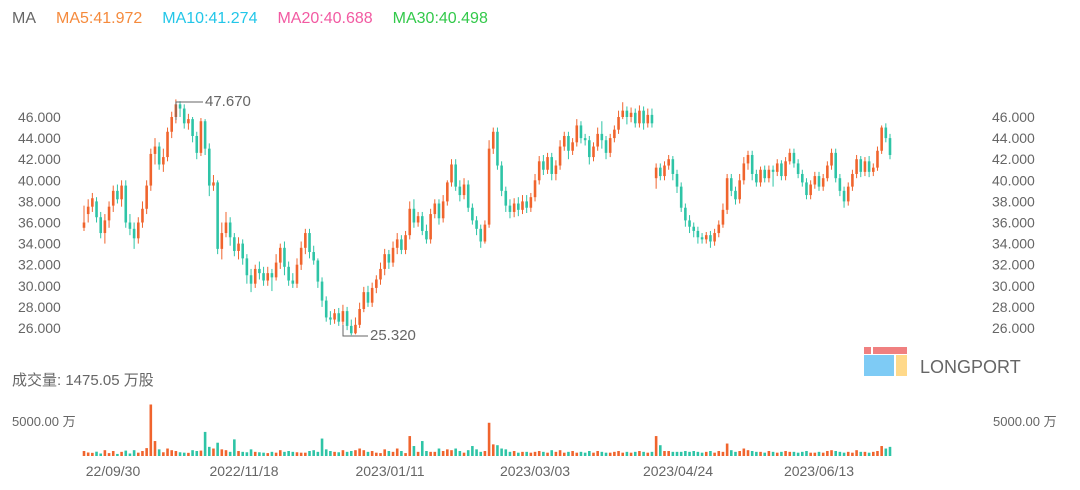 The image size is (1080, 490). What do you see at coordinates (39, 328) in the screenshot?
I see `price-tick-left: 26.000` at bounding box center [39, 328].